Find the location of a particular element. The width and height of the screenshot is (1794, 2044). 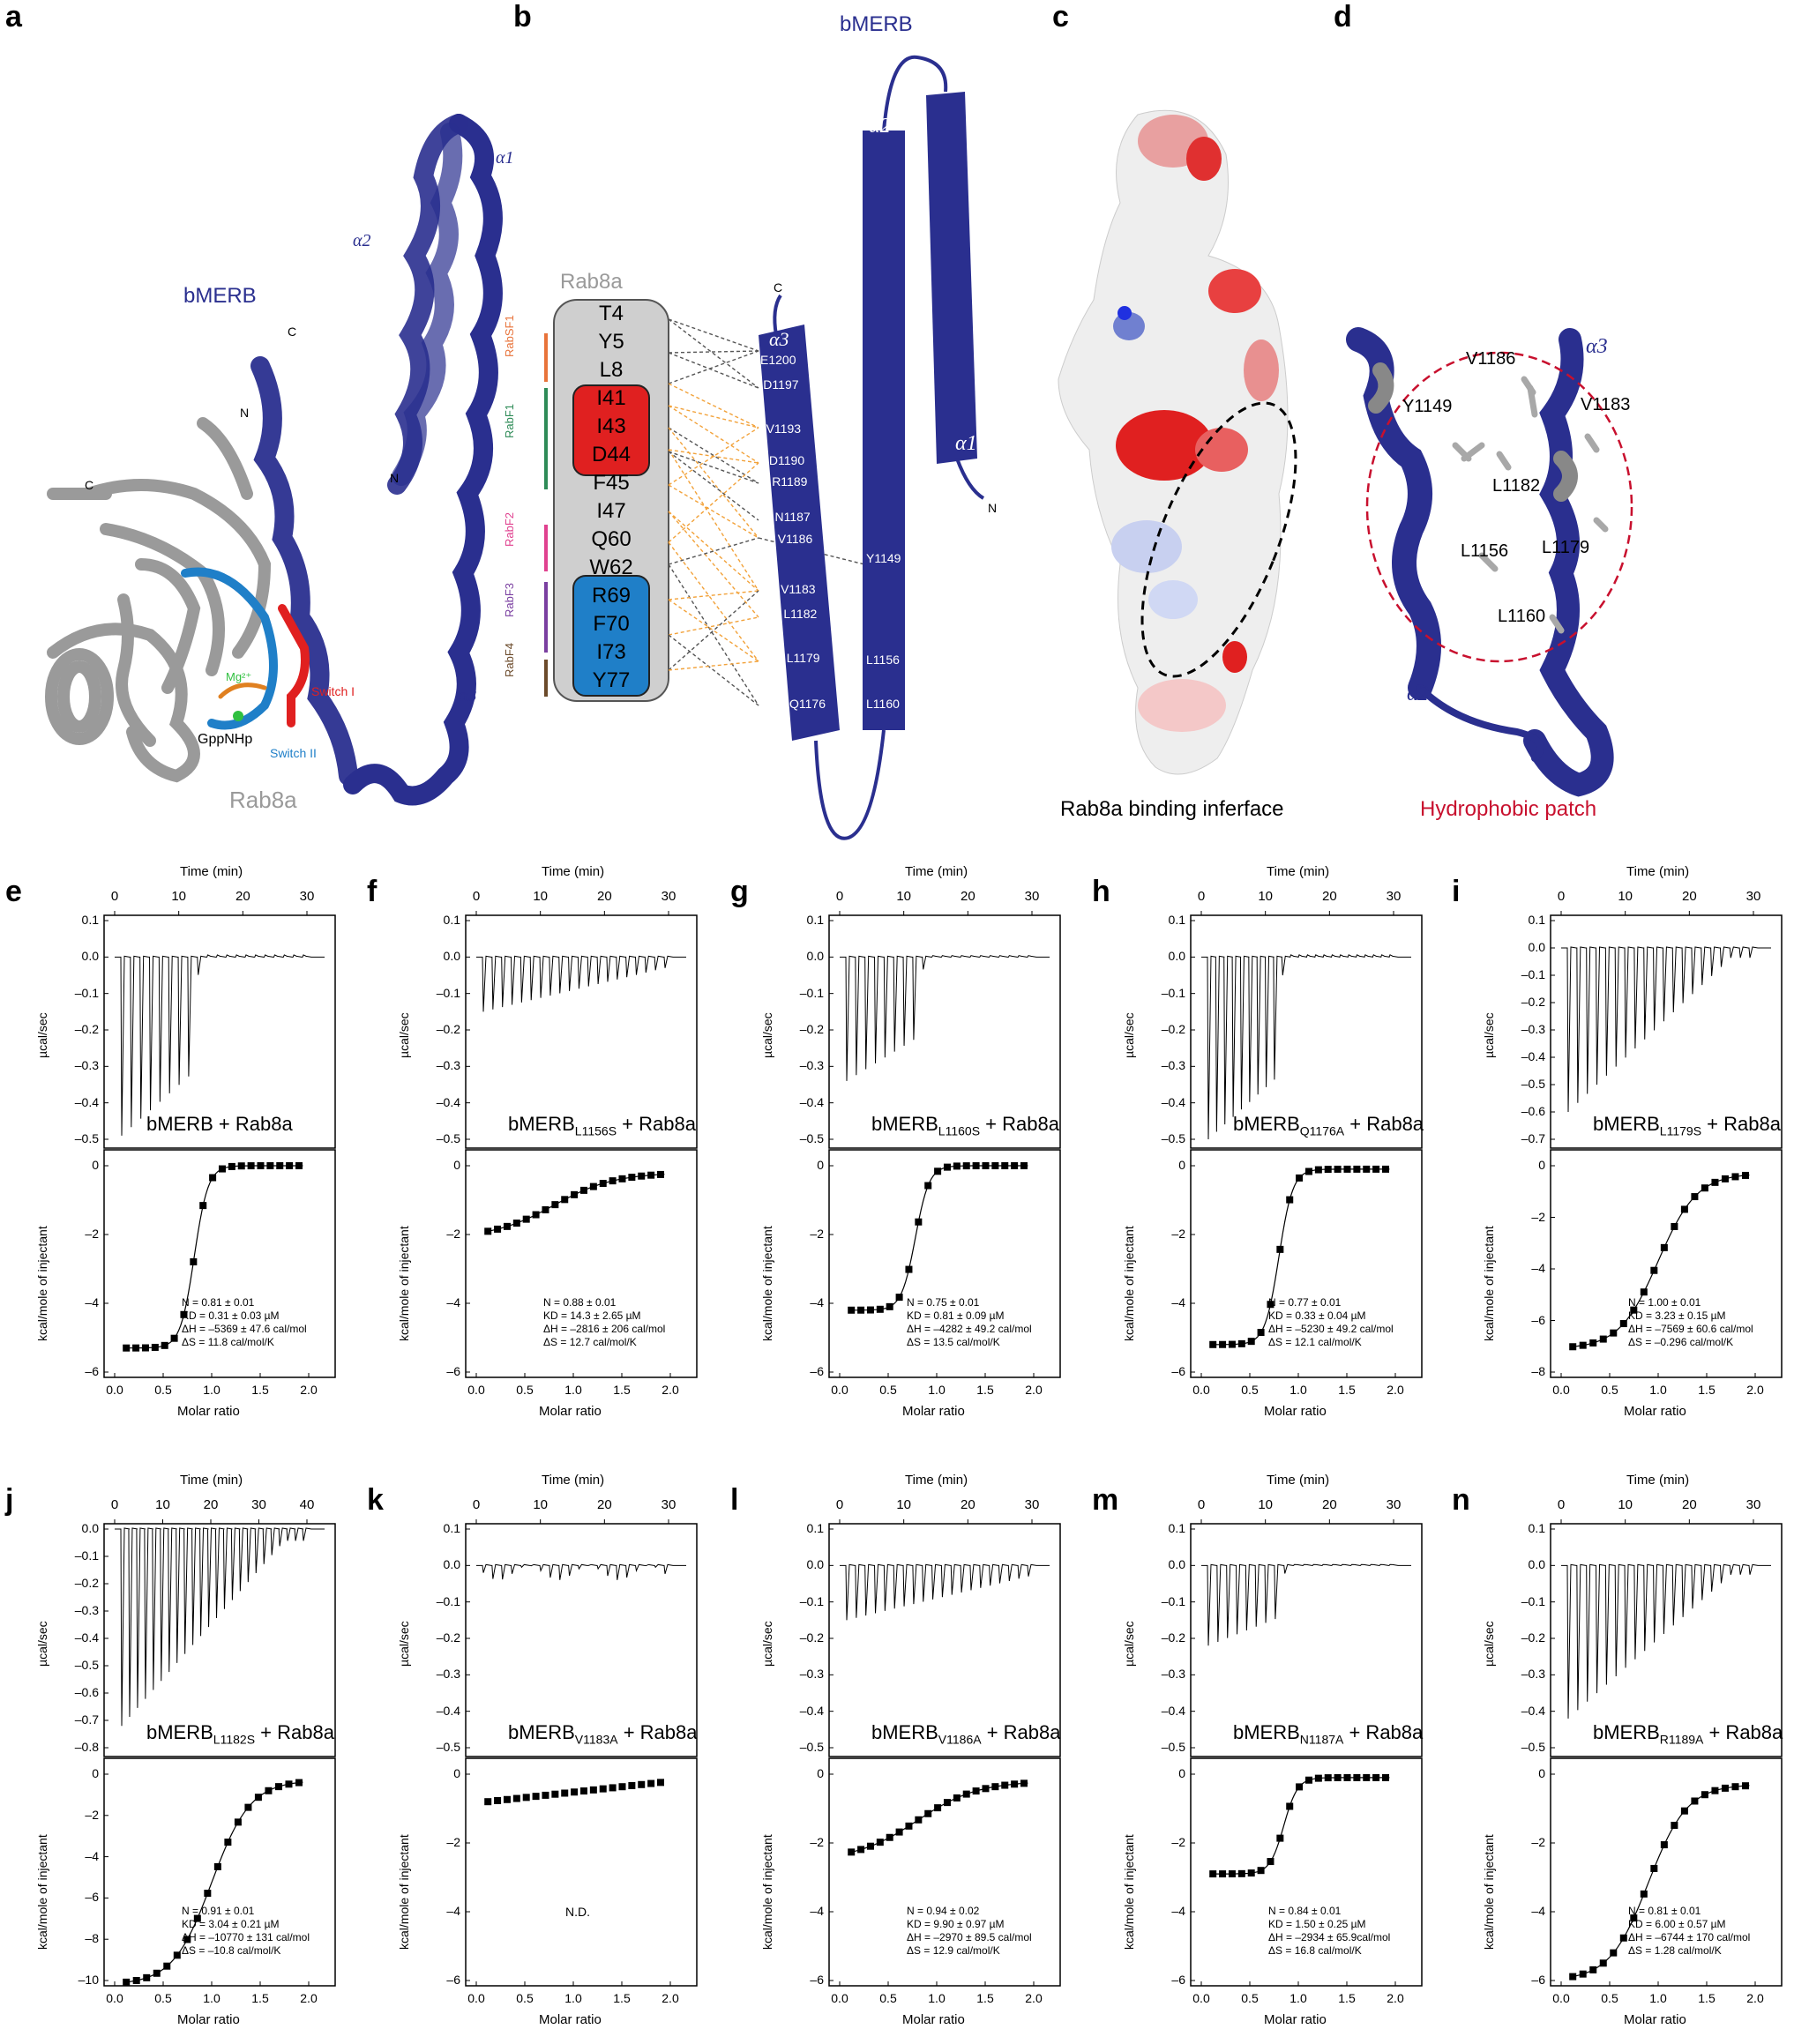

panel-label-j: j is located at coordinates (9, 1500).